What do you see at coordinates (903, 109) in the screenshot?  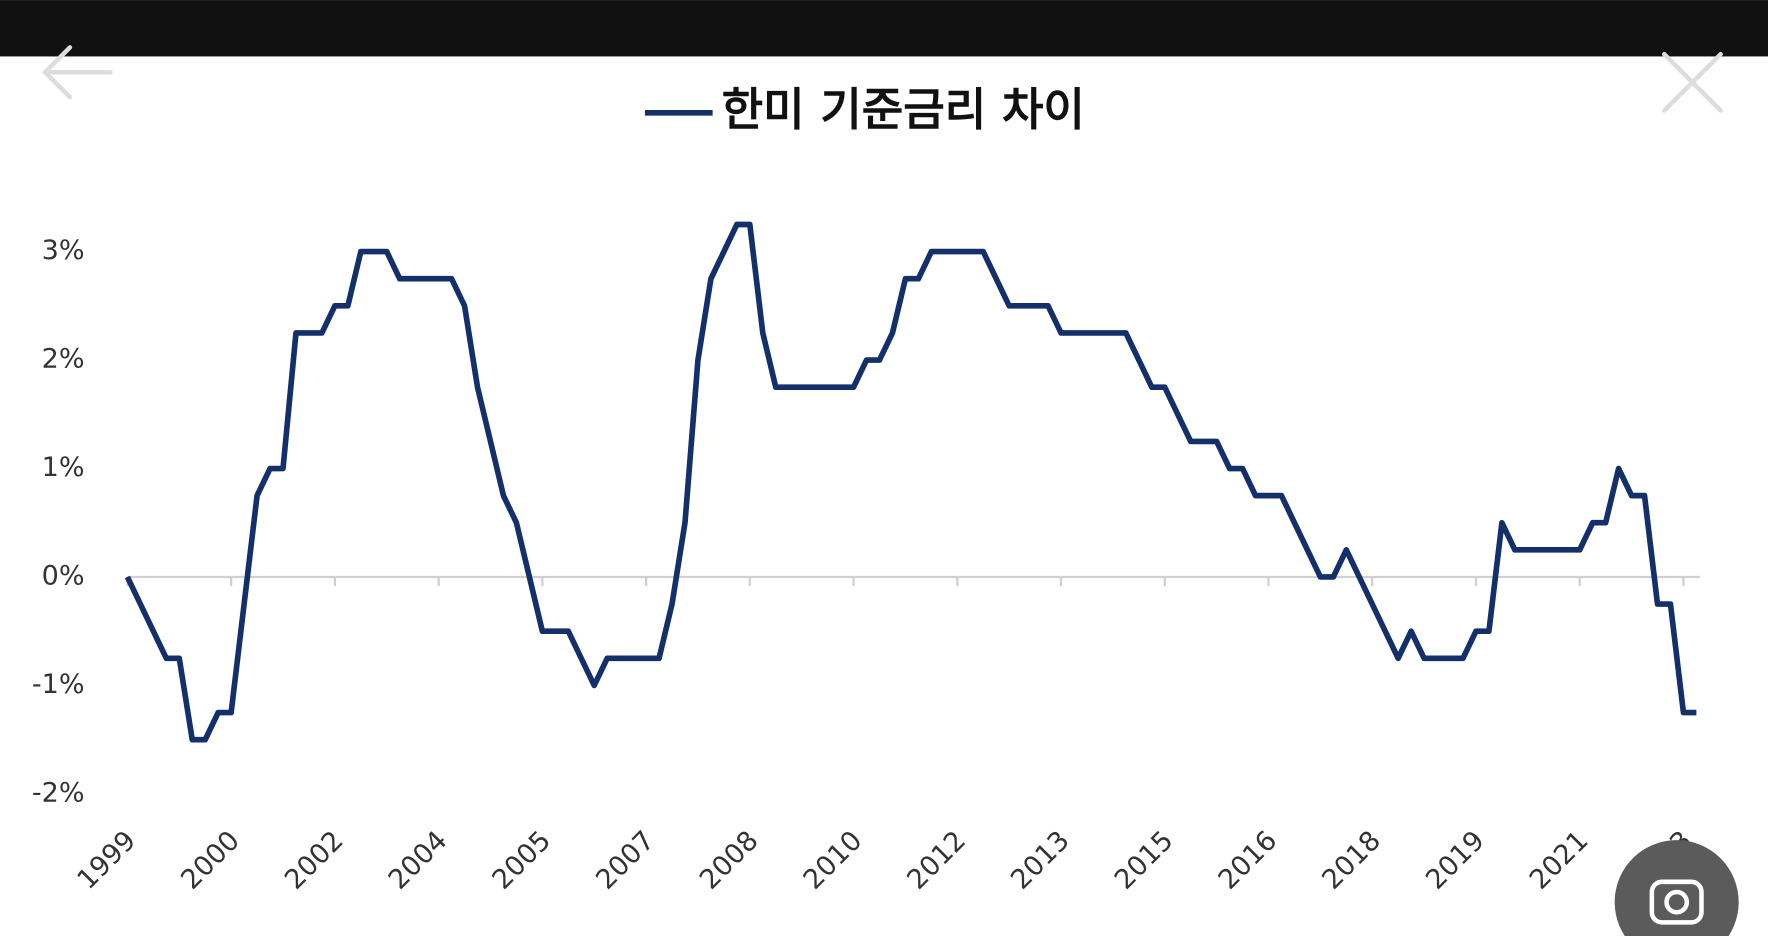 I see `legend-label: 한미 기준금리 차이` at bounding box center [903, 109].